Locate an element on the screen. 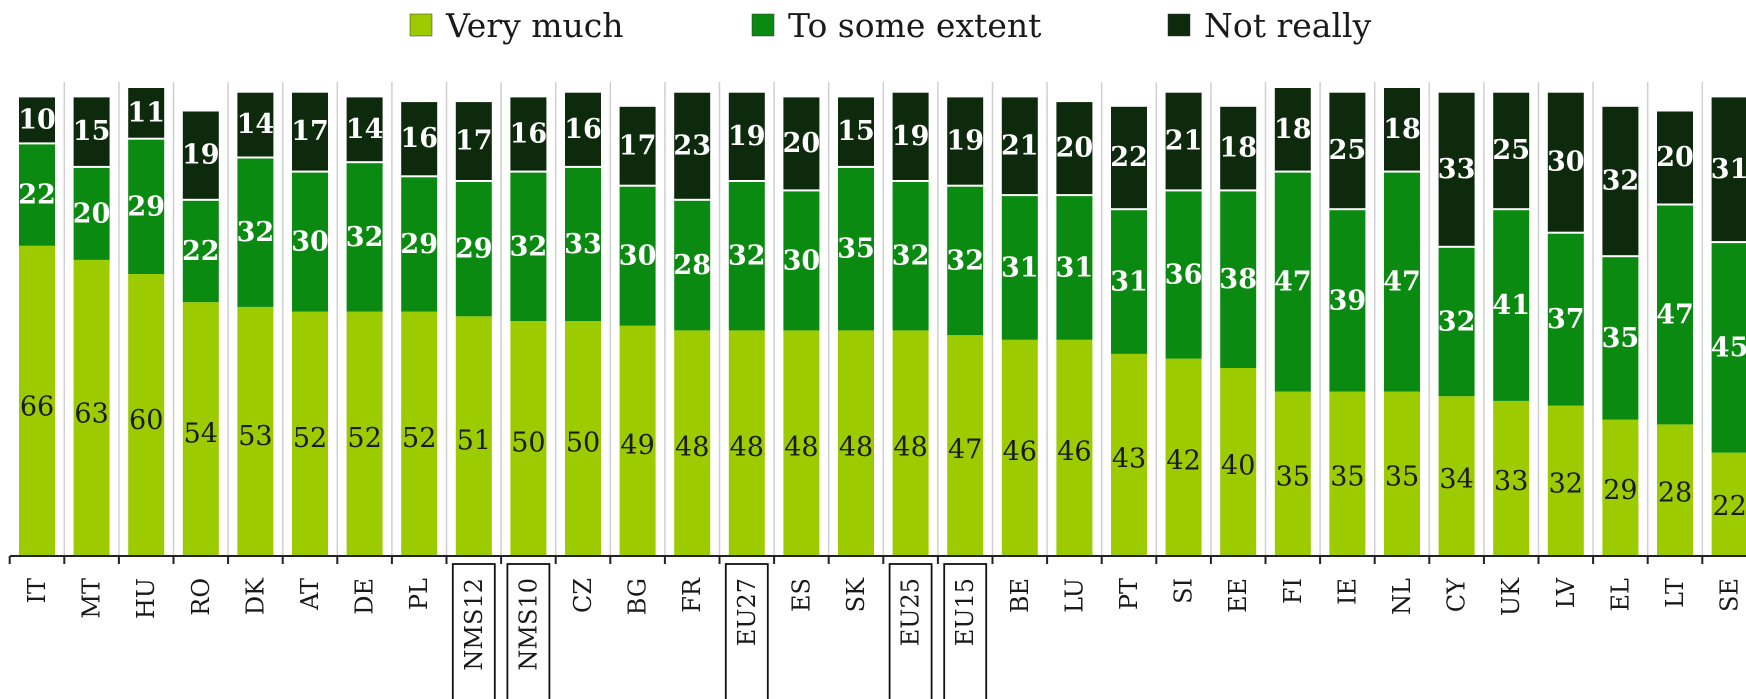 This screenshot has width=1746, height=699. bar-group: 63 20 15 is located at coordinates (92, 326).